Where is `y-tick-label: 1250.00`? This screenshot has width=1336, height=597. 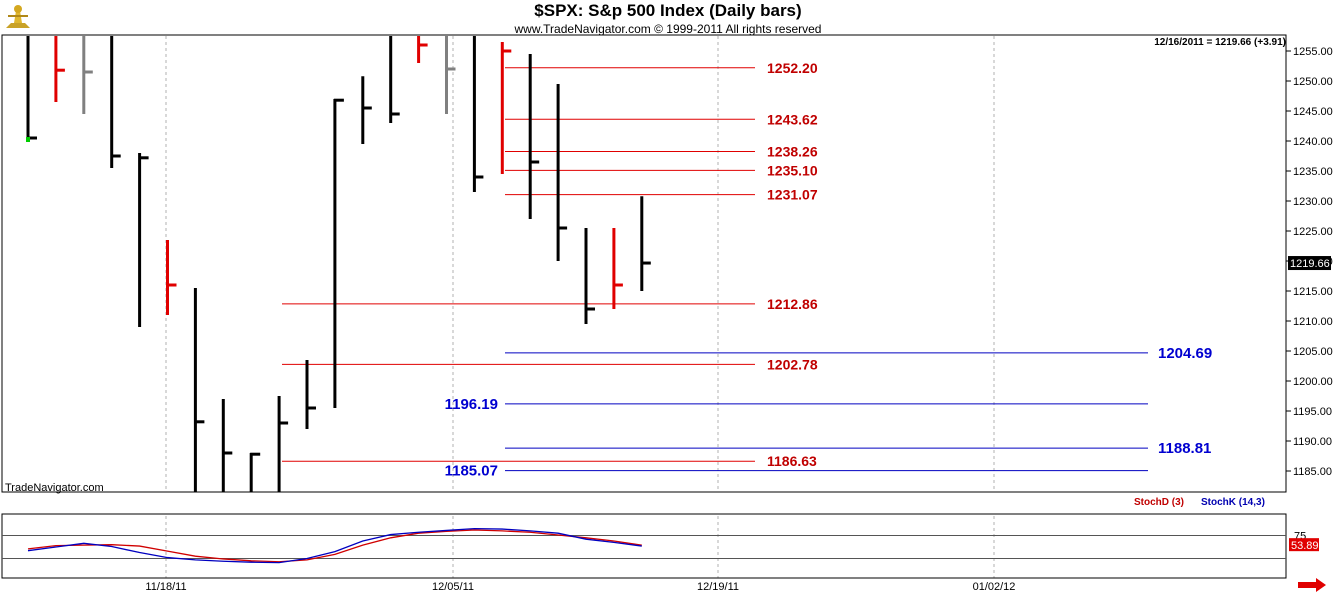 y-tick-label: 1250.00 is located at coordinates (1313, 82).